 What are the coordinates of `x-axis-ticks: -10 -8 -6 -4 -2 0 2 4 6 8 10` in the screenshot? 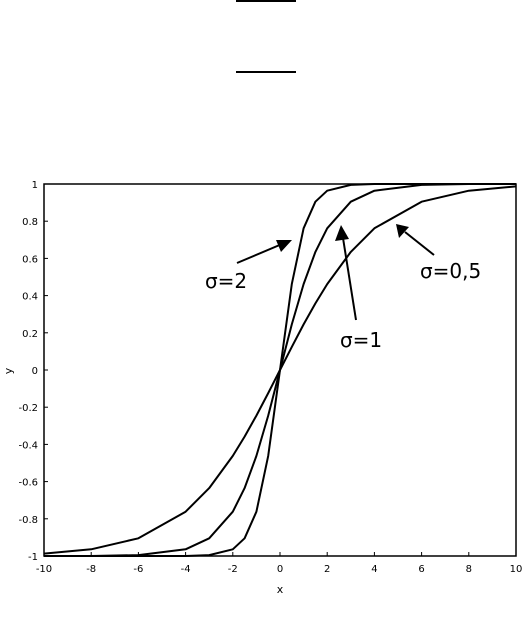 It's located at (279, 563).